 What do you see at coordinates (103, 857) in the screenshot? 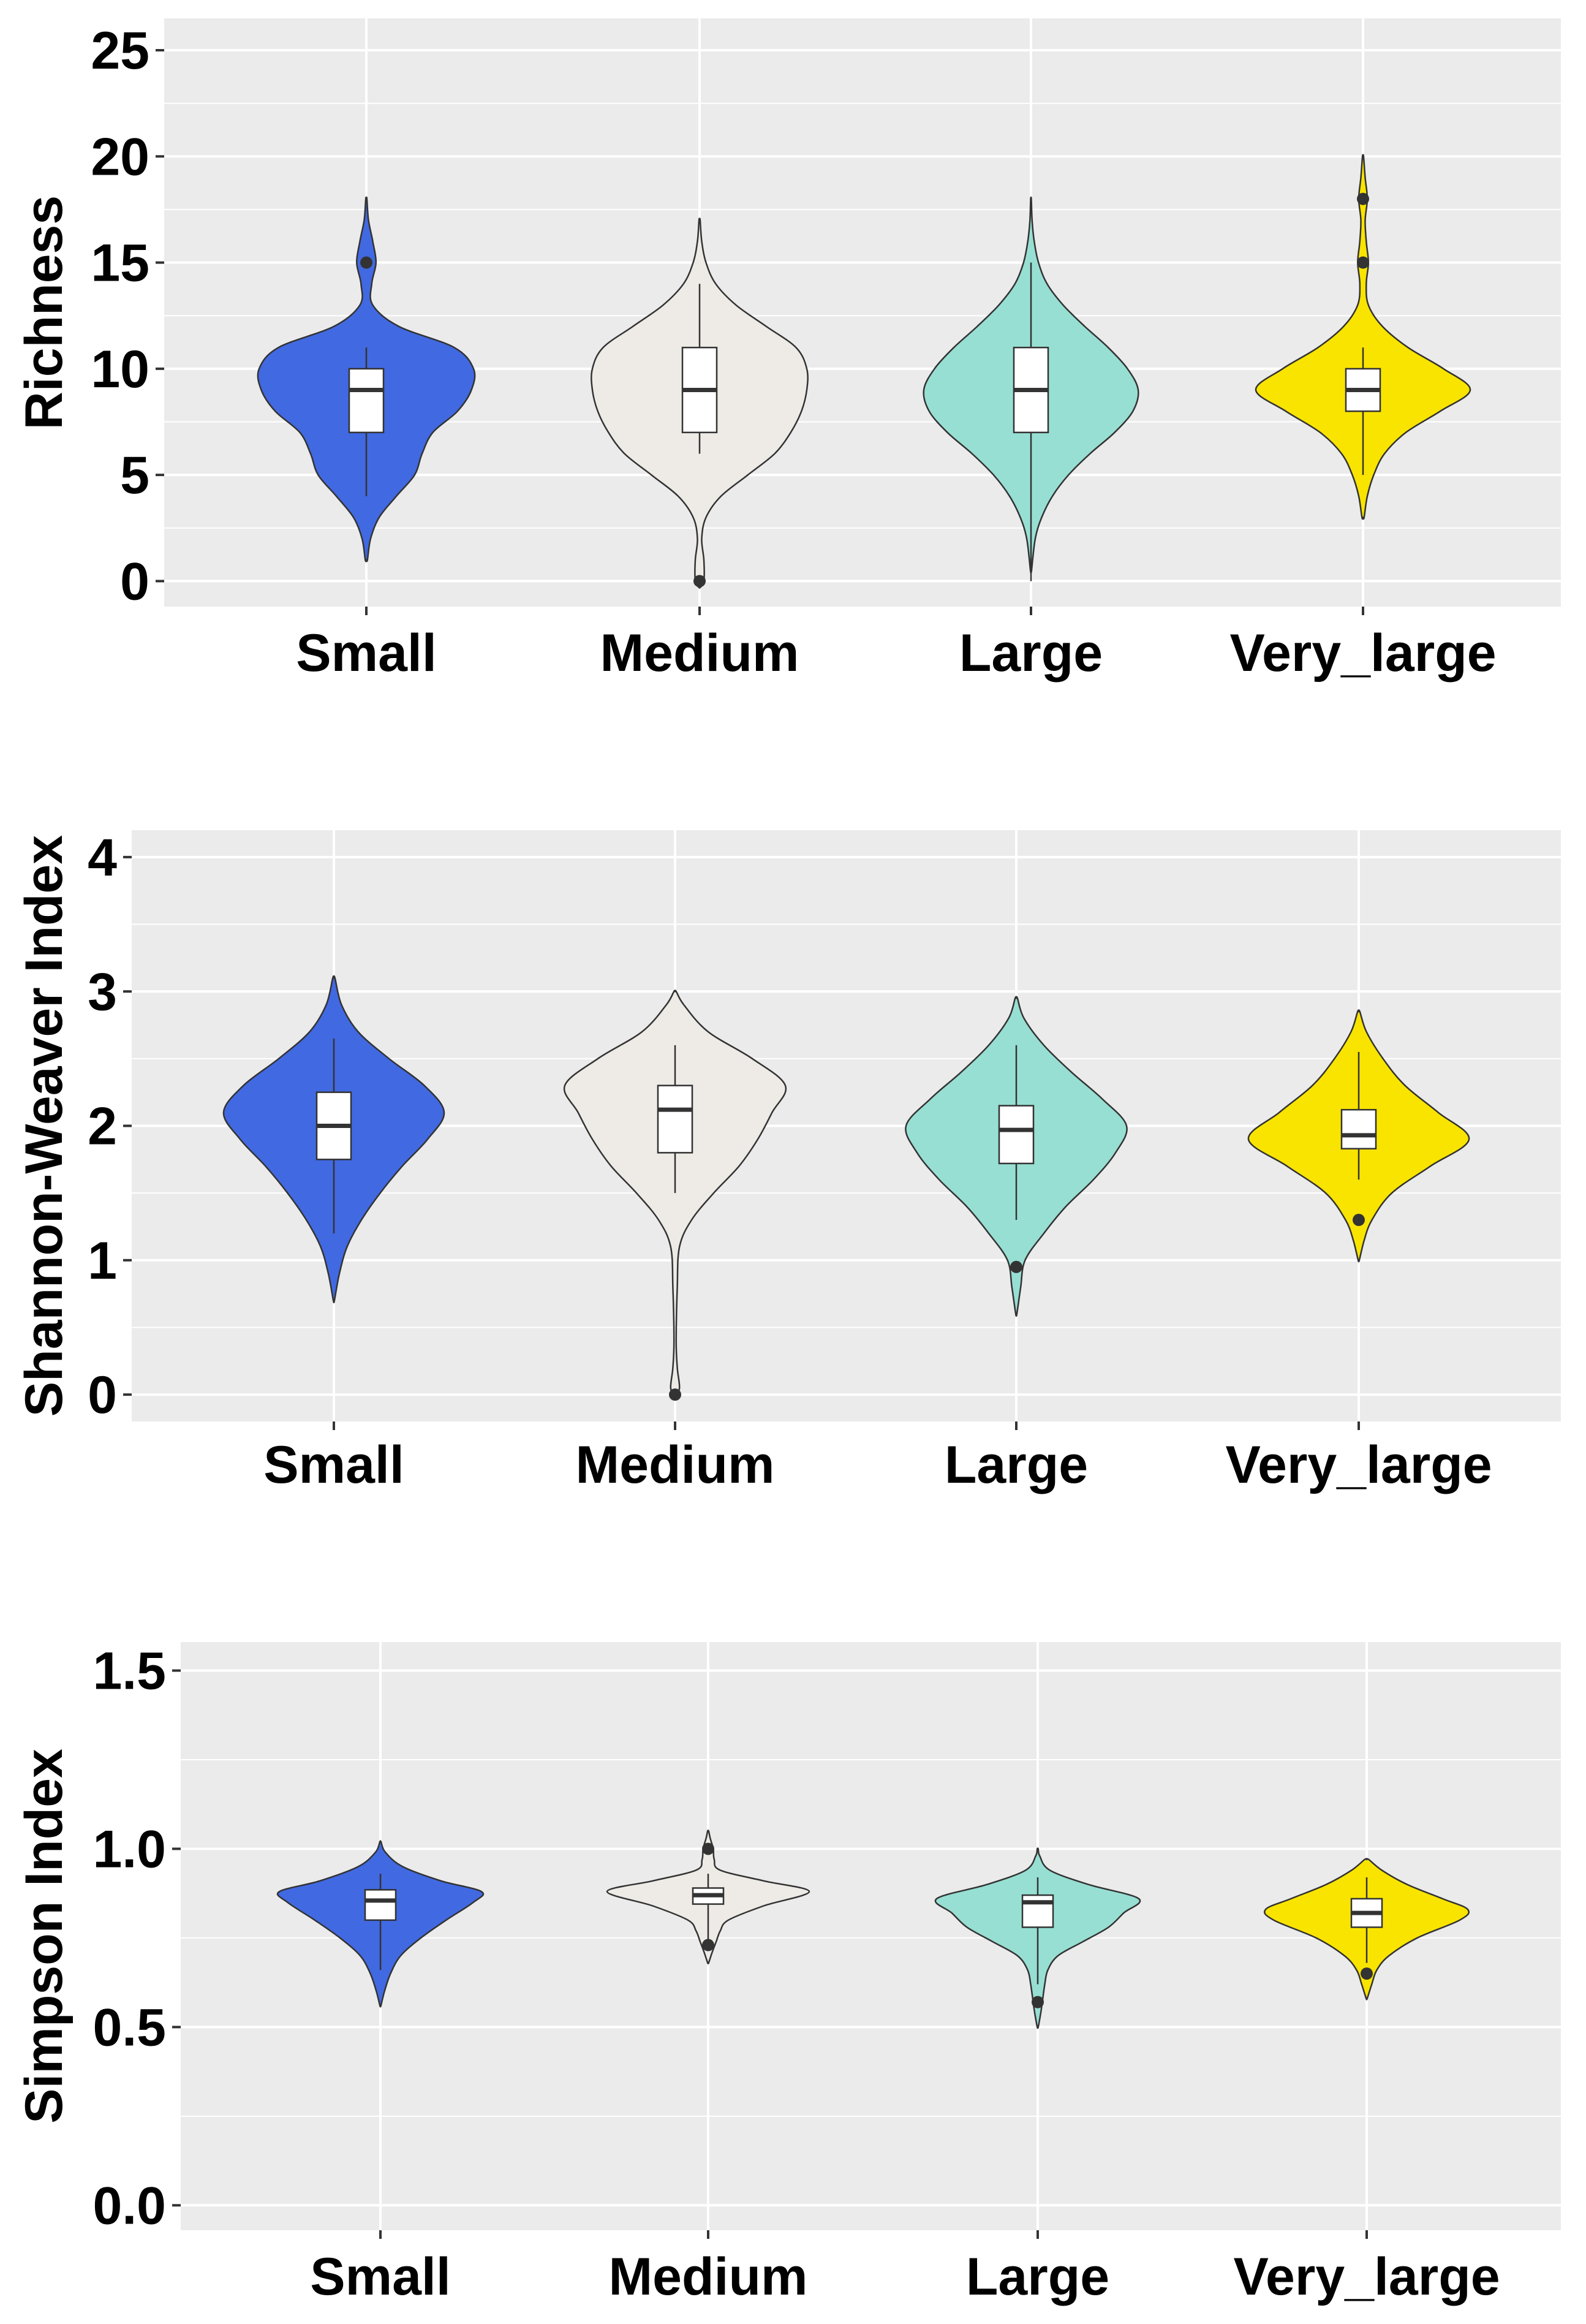
I see `y-tick-label: 4` at bounding box center [103, 857].